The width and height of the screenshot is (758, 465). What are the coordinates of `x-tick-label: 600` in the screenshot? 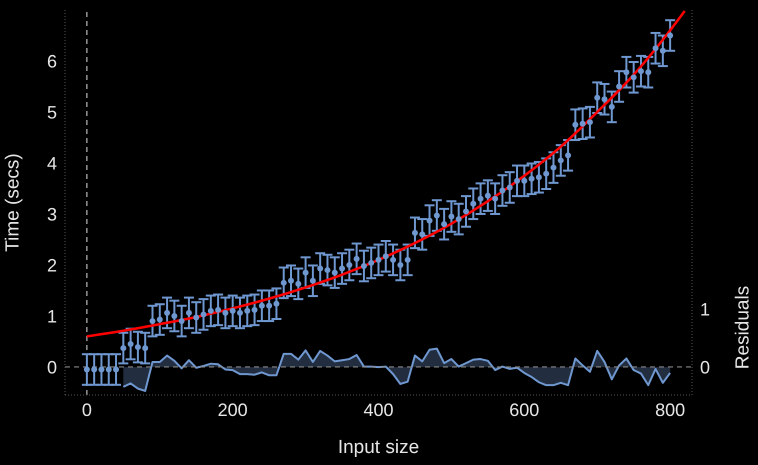 It's located at (524, 410).